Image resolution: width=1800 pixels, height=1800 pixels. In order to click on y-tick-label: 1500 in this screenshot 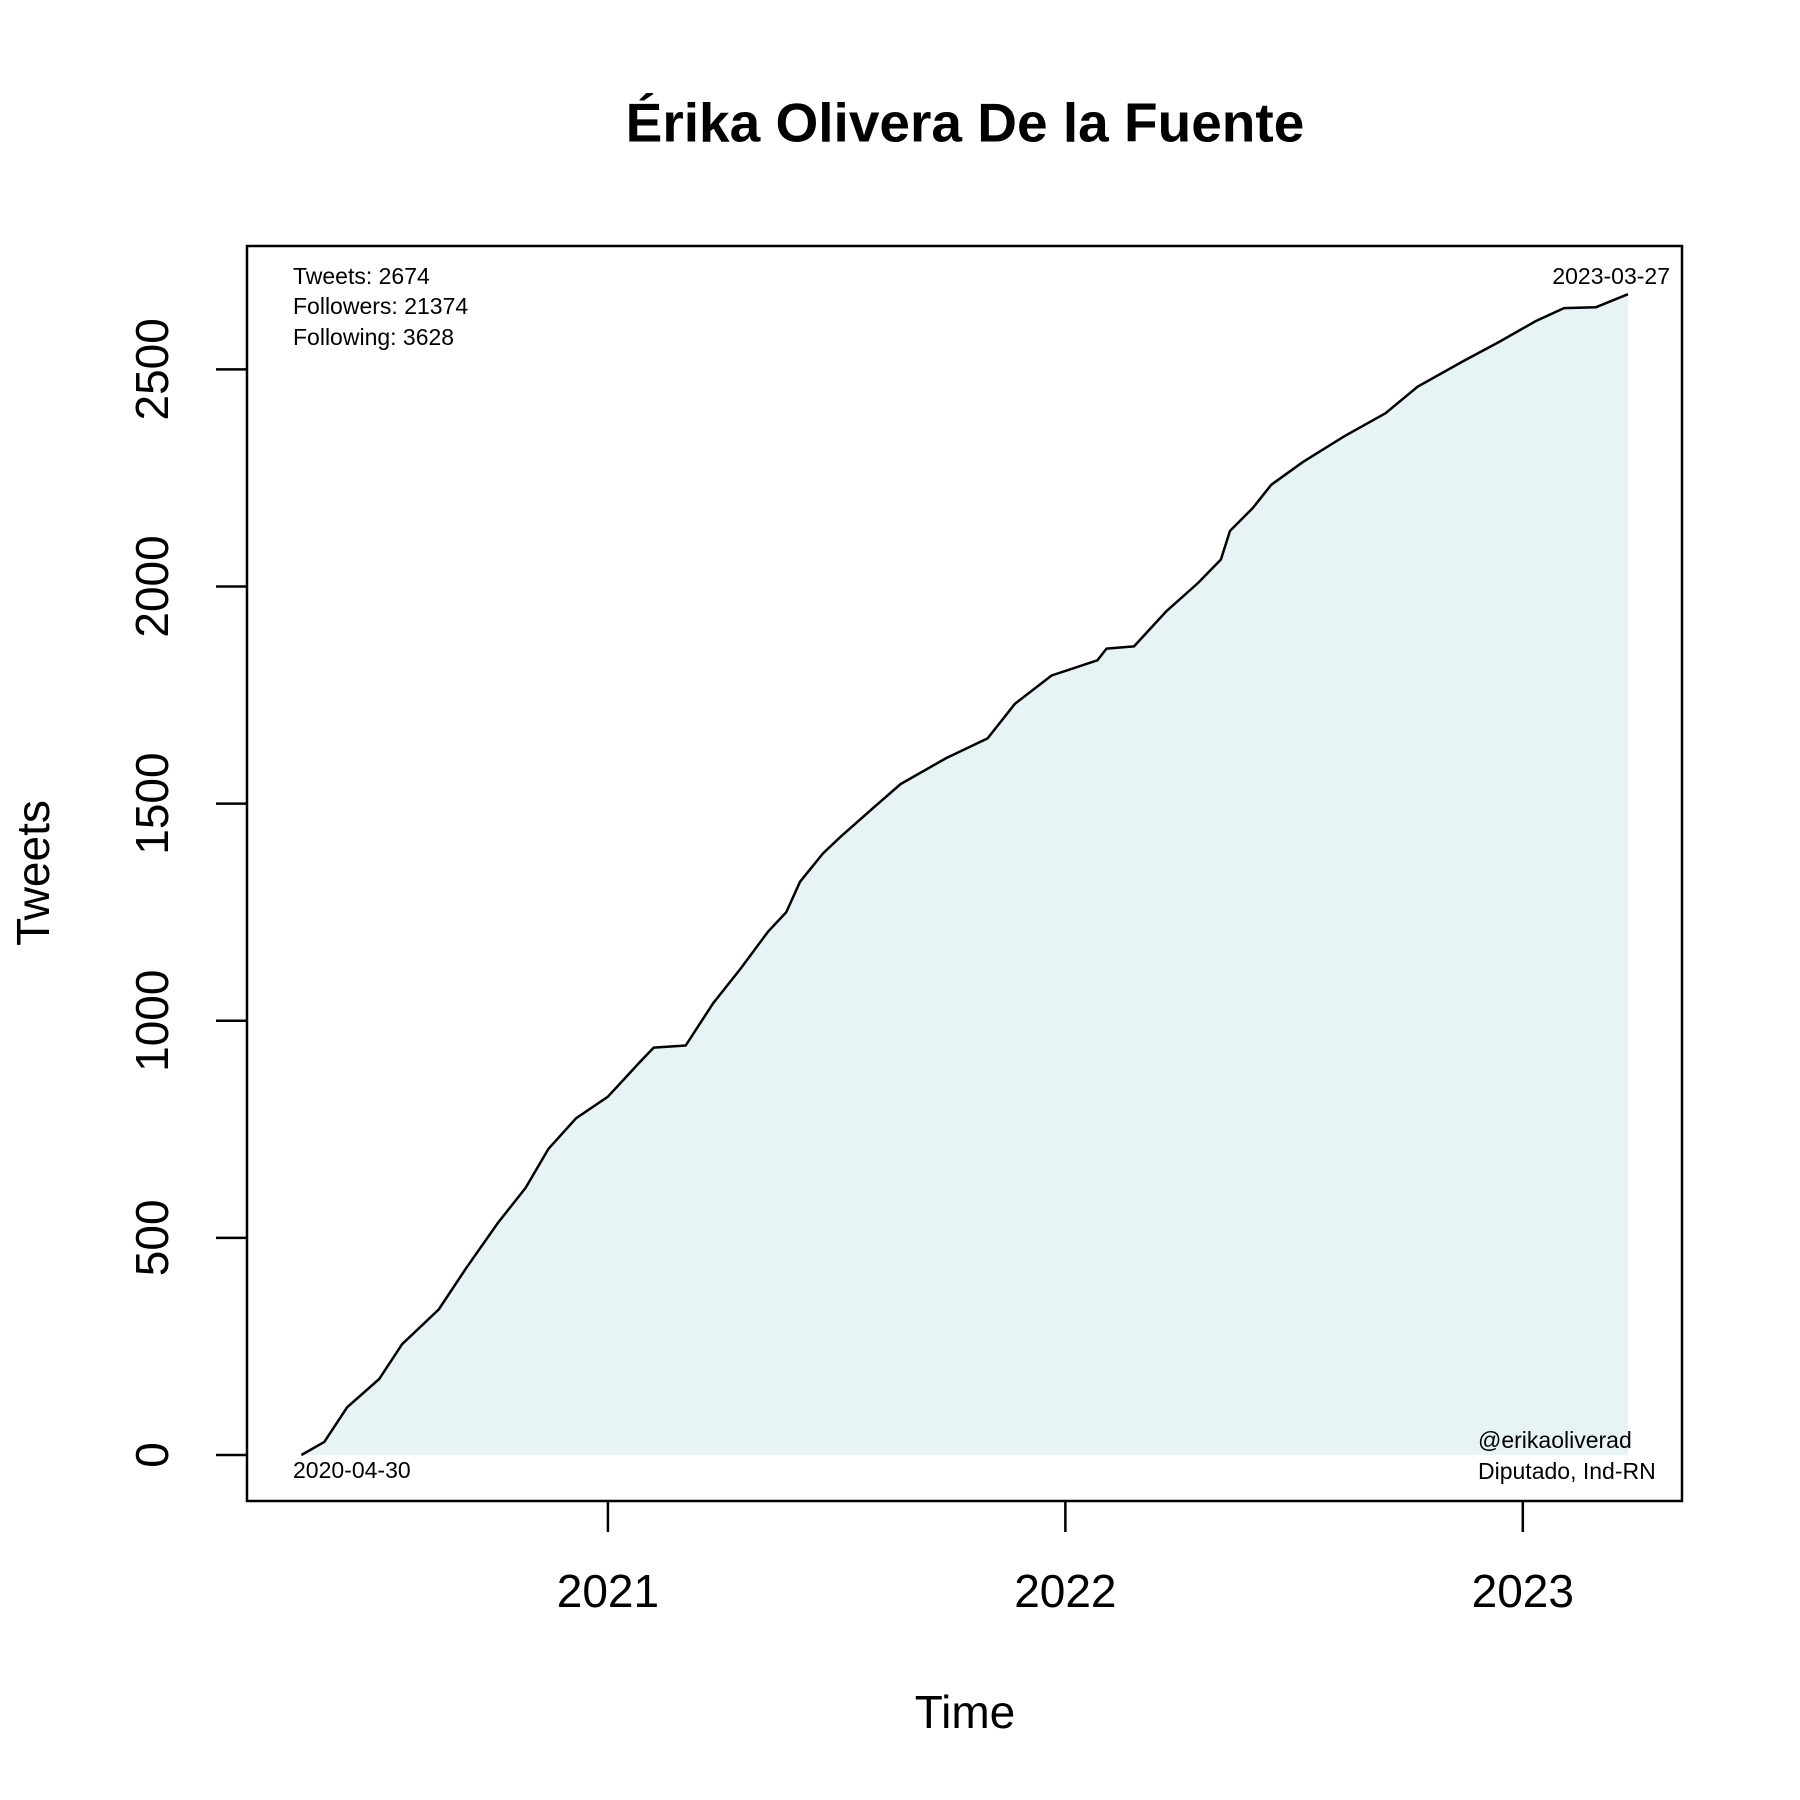, I will do `click(152, 803)`.